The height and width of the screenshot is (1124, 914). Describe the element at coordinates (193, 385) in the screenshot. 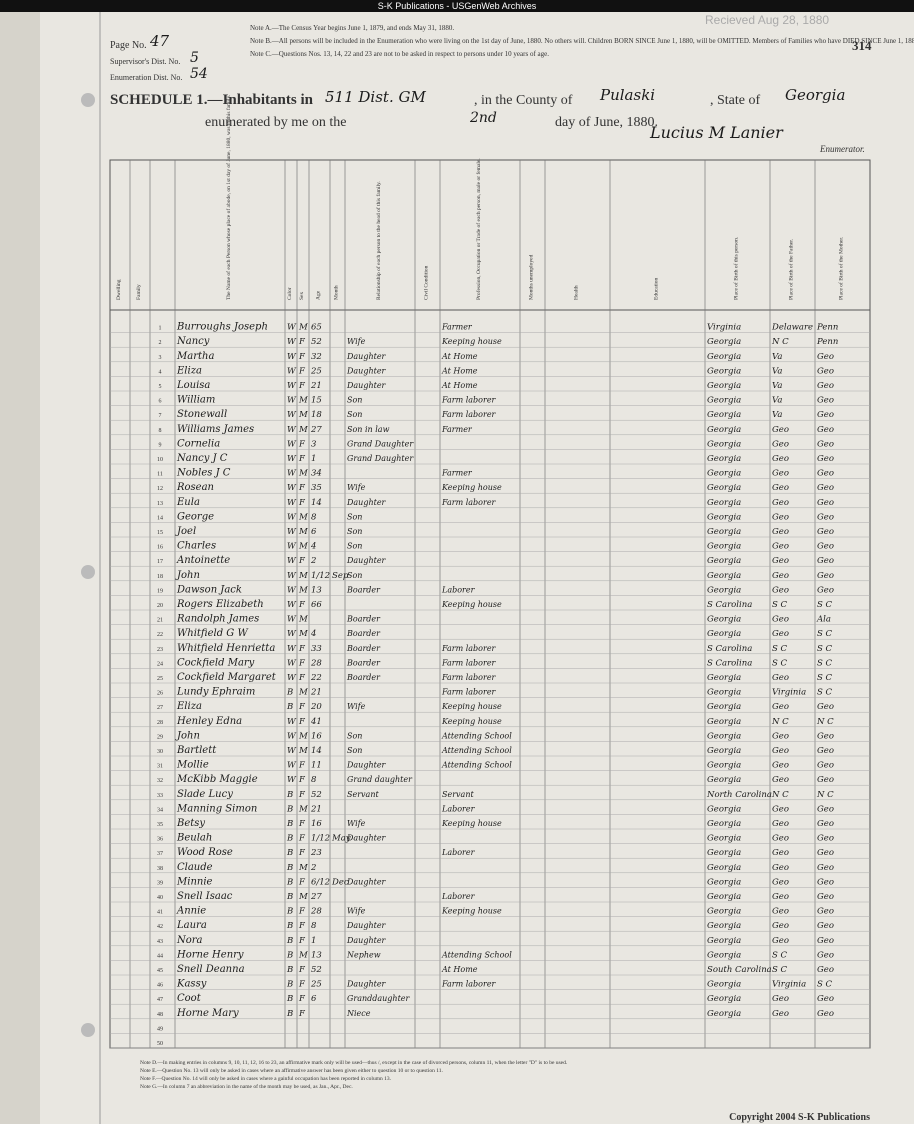

I see `cell-name: Louisa` at that location.